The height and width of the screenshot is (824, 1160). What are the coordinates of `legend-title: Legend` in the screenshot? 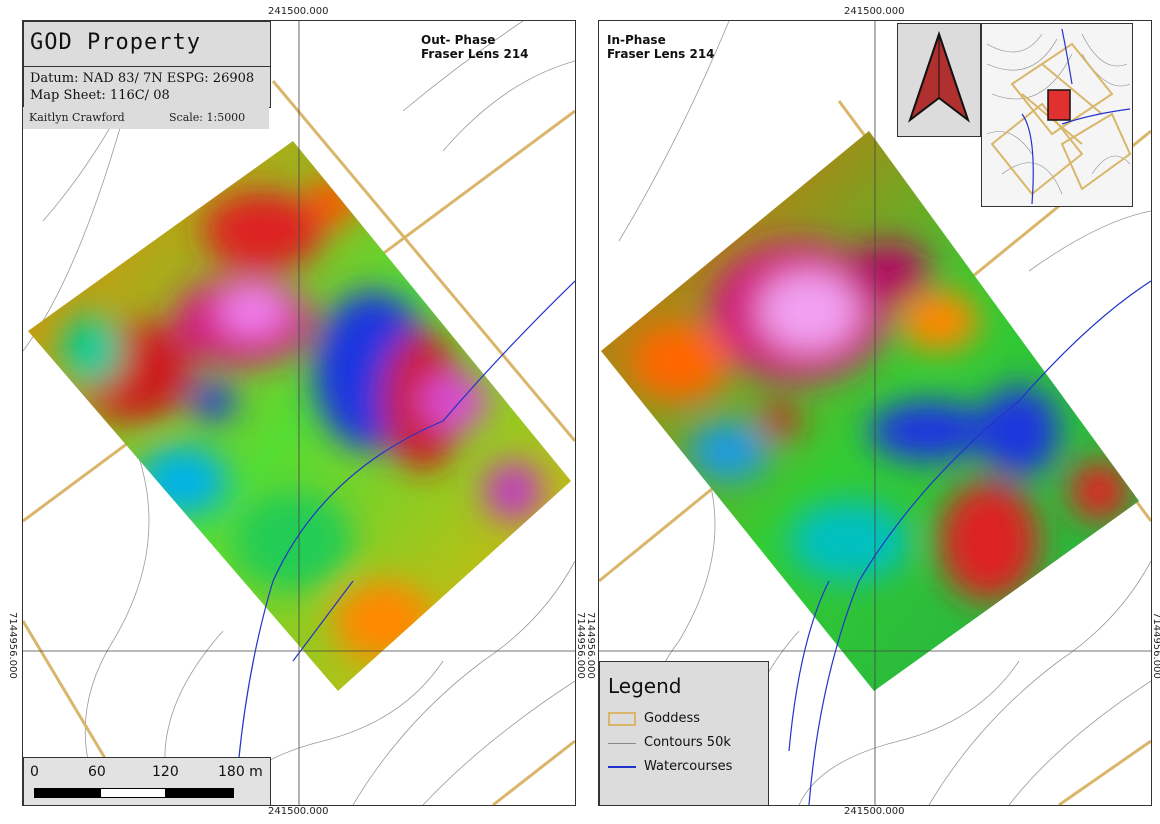 It's located at (645, 686).